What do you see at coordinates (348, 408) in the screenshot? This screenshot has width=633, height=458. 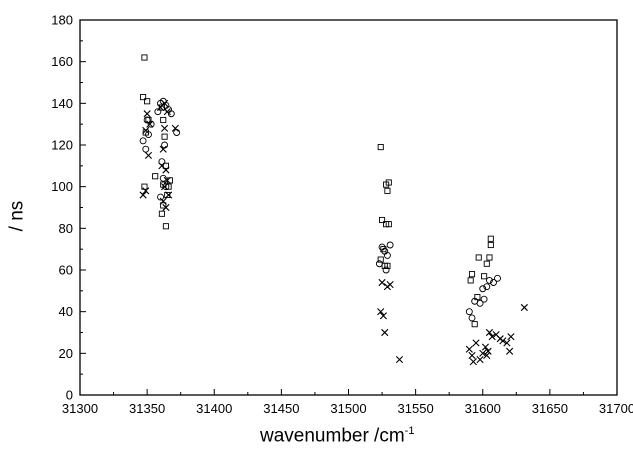 I see `x-tick-label: 31500` at bounding box center [348, 408].